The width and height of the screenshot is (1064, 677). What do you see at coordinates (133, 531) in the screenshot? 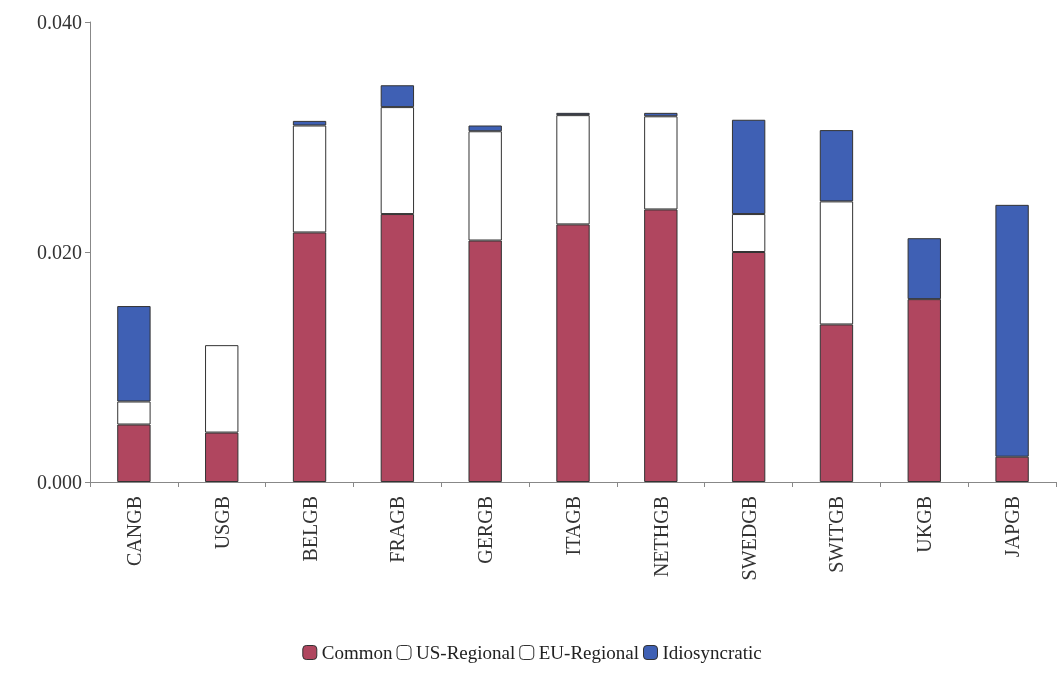
I see `x-tick-label: CANGB` at bounding box center [133, 531].